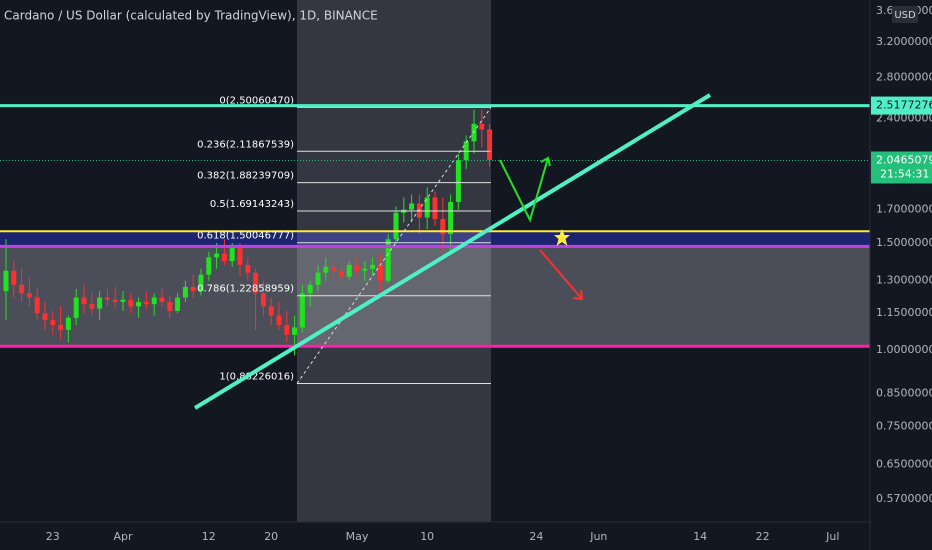 This screenshot has width=932, height=550. Describe the element at coordinates (578, 295) in the screenshot. I see `down-arrow-head` at that location.